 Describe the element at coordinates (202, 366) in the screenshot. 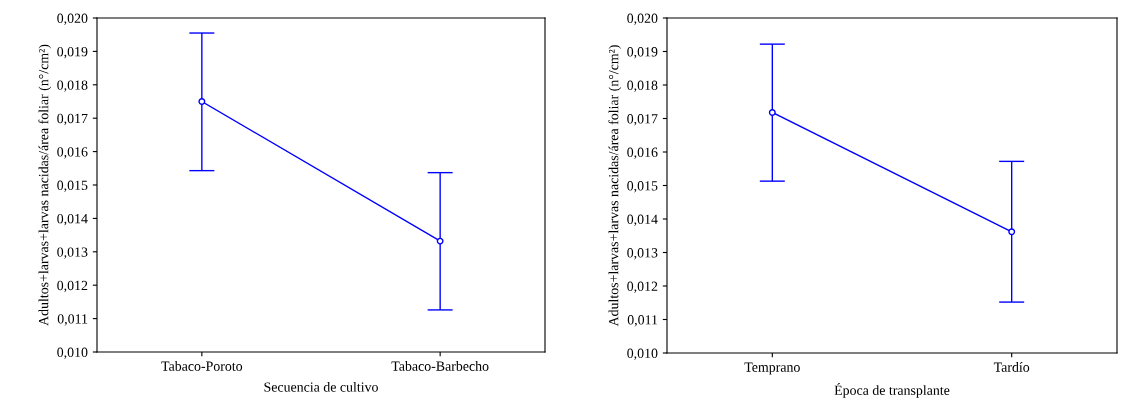

I see `x-tick-label: Tabaco-Poroto` at that location.